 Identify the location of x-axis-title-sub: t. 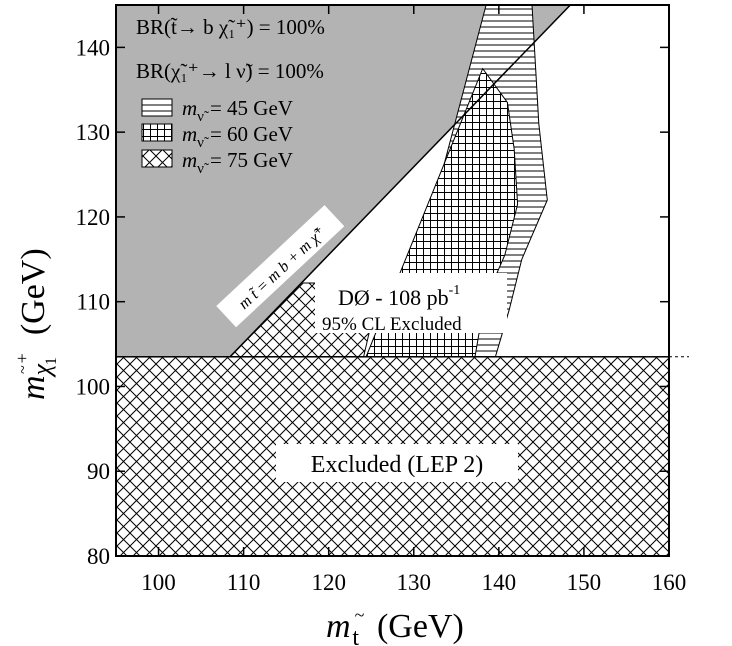
(355, 635).